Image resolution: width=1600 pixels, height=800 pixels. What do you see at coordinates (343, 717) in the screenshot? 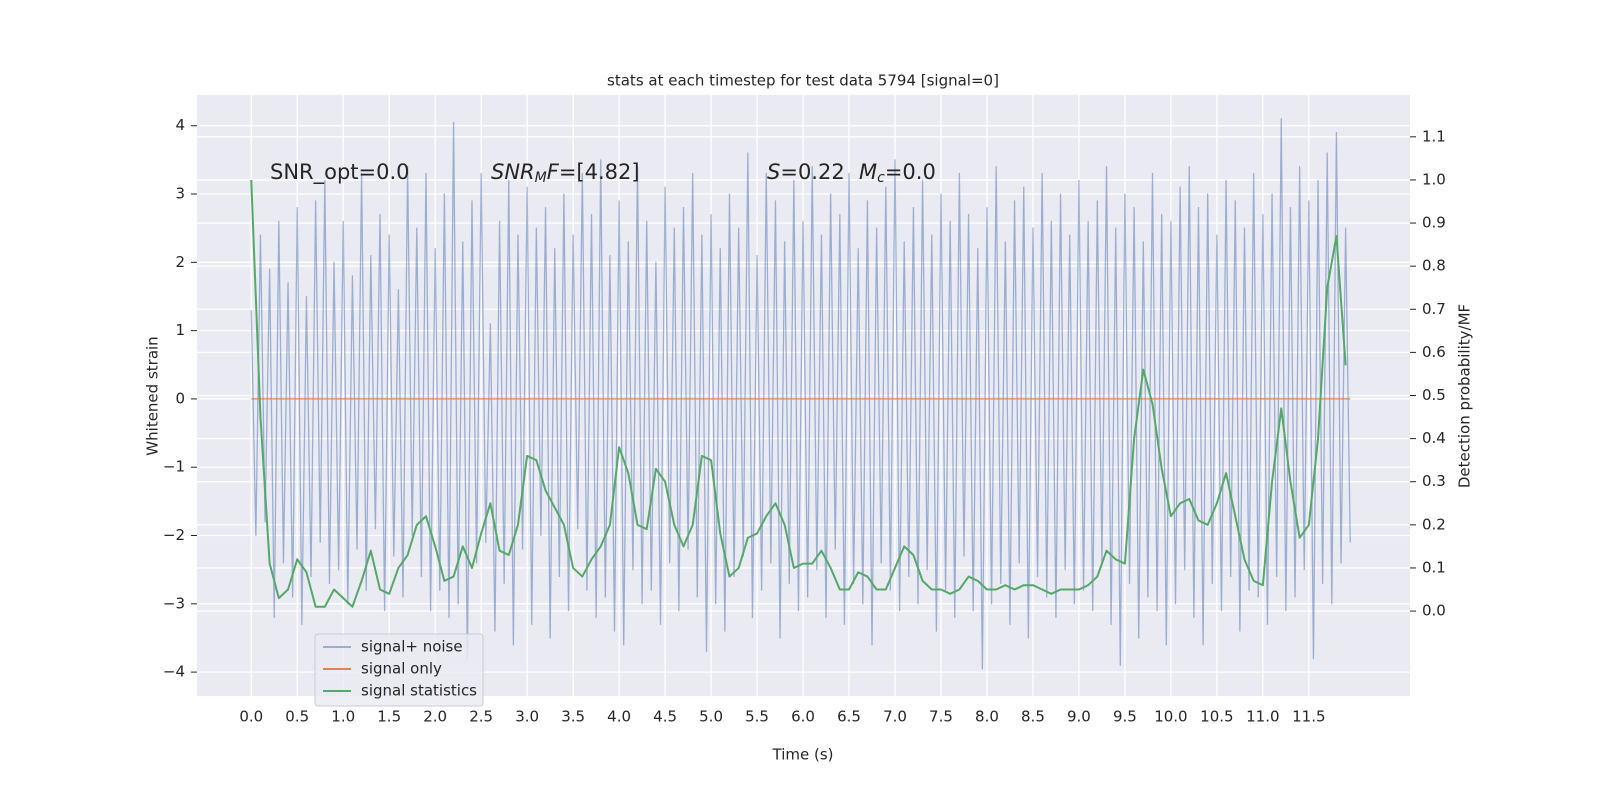
I see `x-tick-label: 1.0` at bounding box center [343, 717].